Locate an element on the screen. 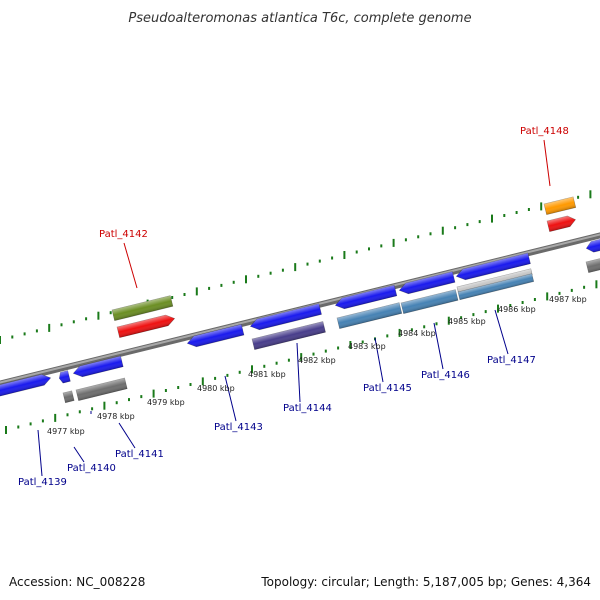  gene-label-patl-4143: Patl_4143 is located at coordinates (238, 427).